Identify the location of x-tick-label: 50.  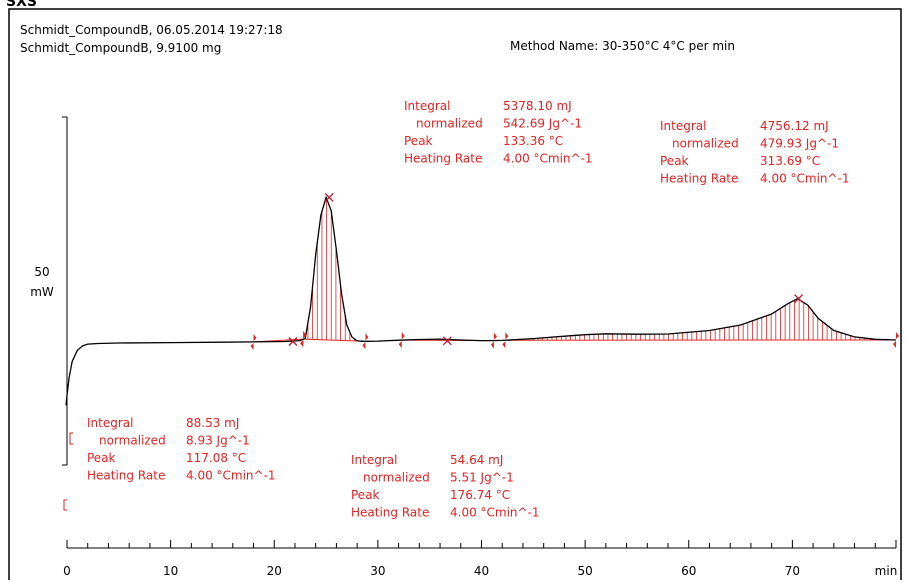
(584, 571).